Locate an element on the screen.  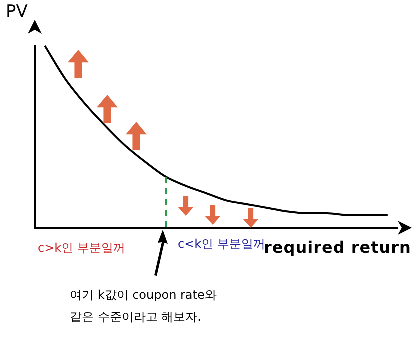
x-axis-title: required return is located at coordinates (338, 247).